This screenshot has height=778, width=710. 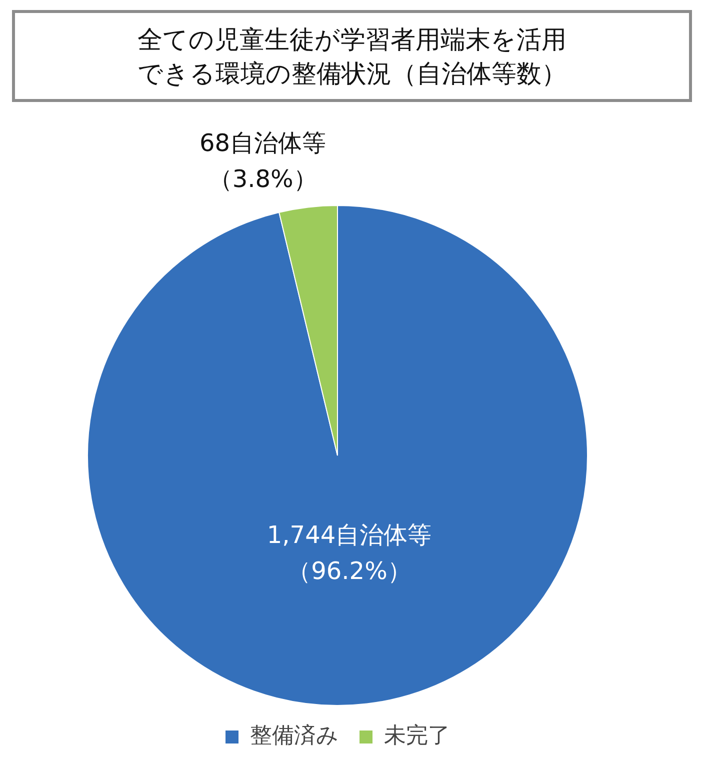 I want to click on chart-title: 全ての児童生徒が学習者用端末を活用できる環境の整備状況（自治体等数）, so click(x=352, y=56).